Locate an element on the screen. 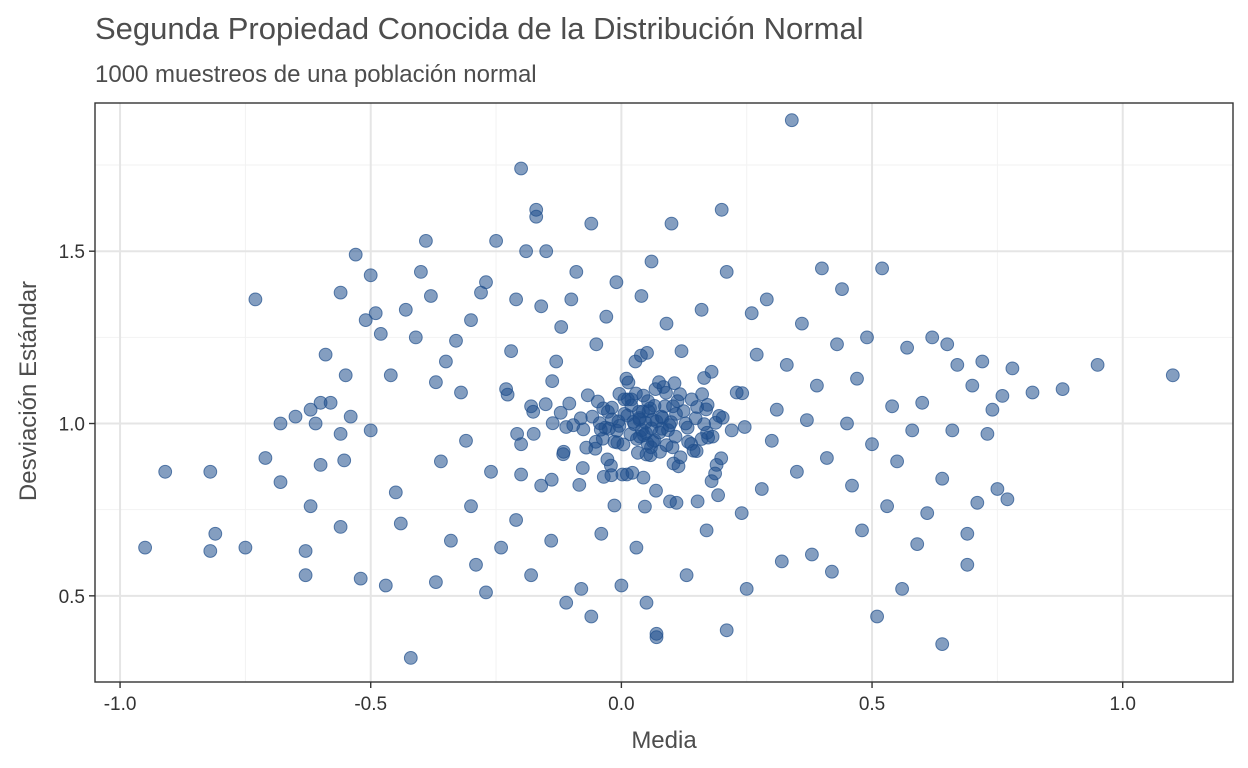 This screenshot has height=768, width=1248. x-tick-label: -1.0 is located at coordinates (120, 704).